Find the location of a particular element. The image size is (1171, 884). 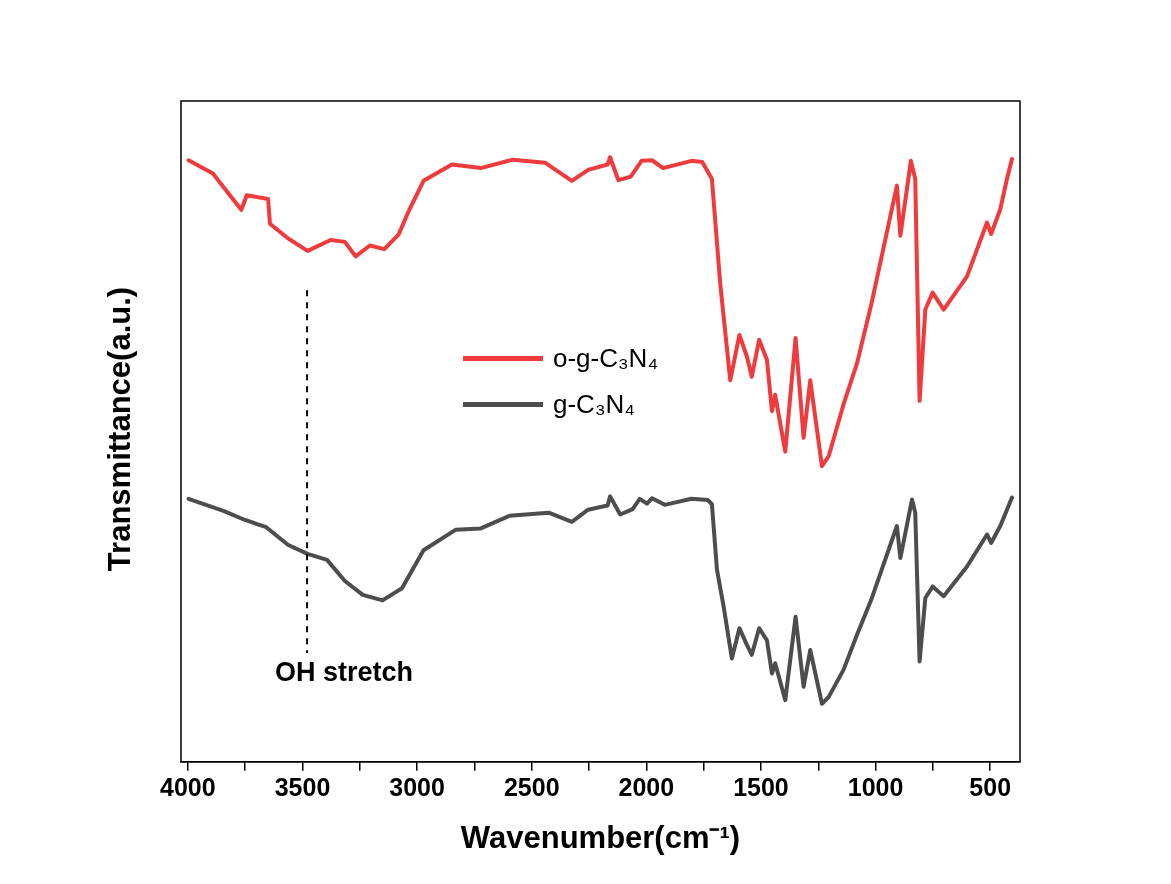

x-tick-label: 1000 is located at coordinates (875, 786).